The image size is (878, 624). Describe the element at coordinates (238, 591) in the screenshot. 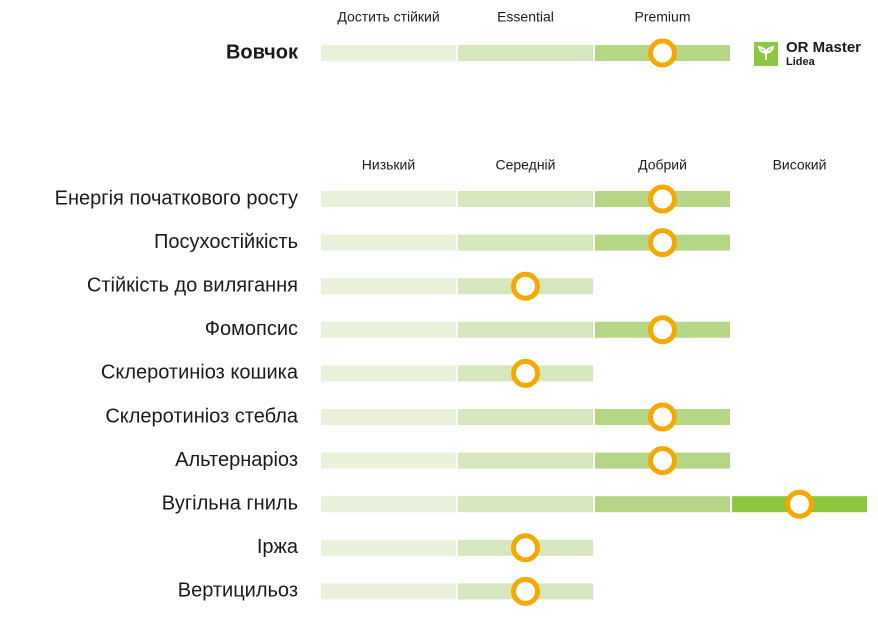

I see `row-label: Вертицильоз` at that location.